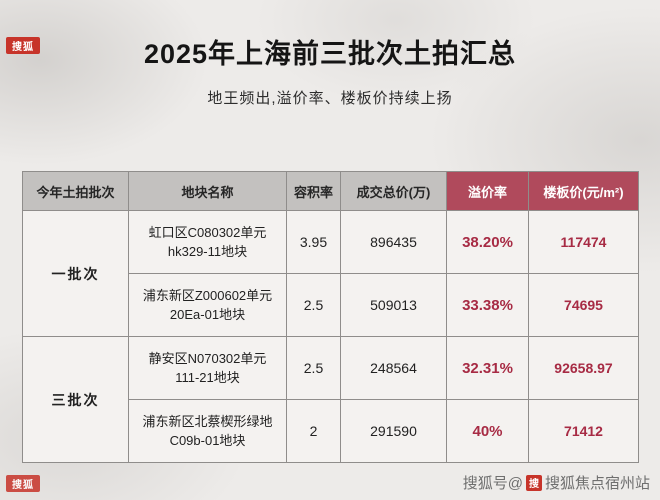 This screenshot has width=660, height=500. I want to click on footer-watermark: 搜狐号@ 搜 搜狐焦点宿州站, so click(556, 482).